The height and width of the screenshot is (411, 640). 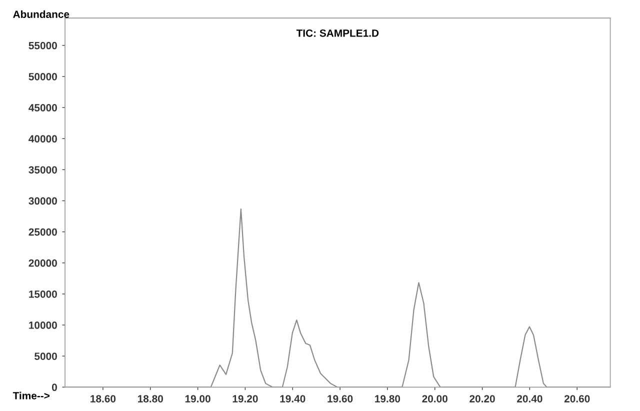 I want to click on y-tick-label: 5000, so click(x=45, y=356).